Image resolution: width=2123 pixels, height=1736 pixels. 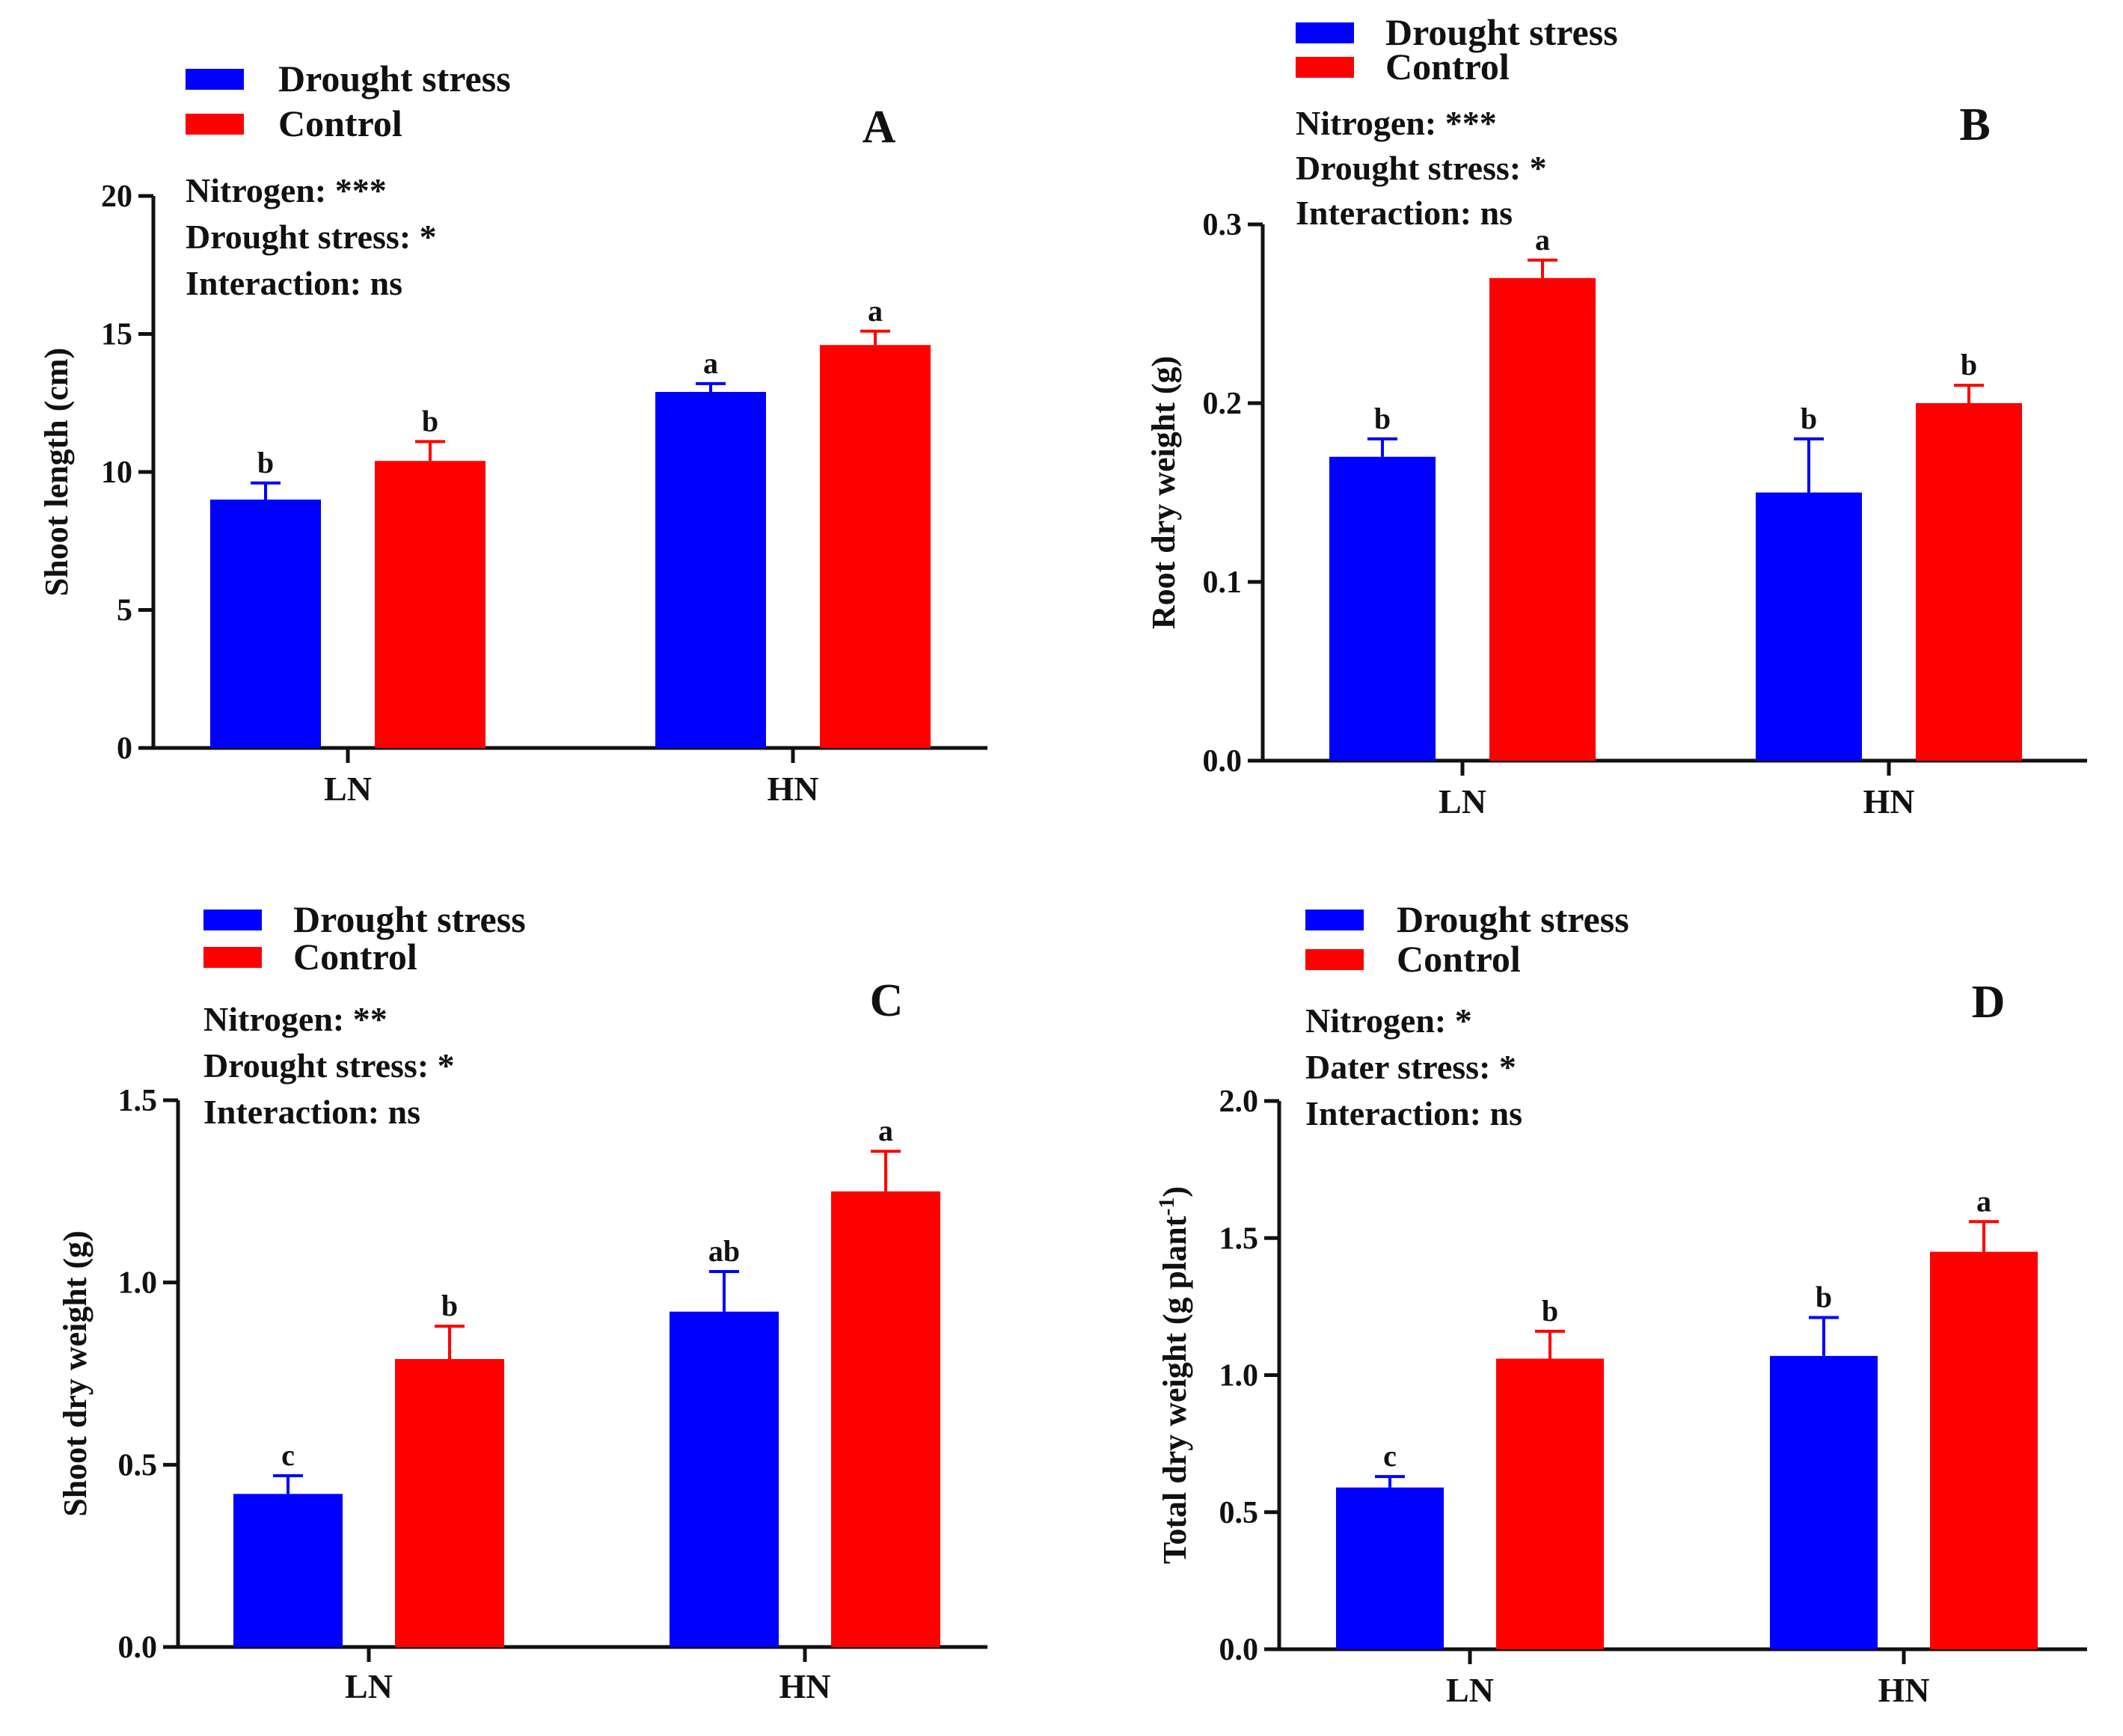 I want to click on y-axis-label-text: Shoot dry weight (g), so click(x=75, y=1373).